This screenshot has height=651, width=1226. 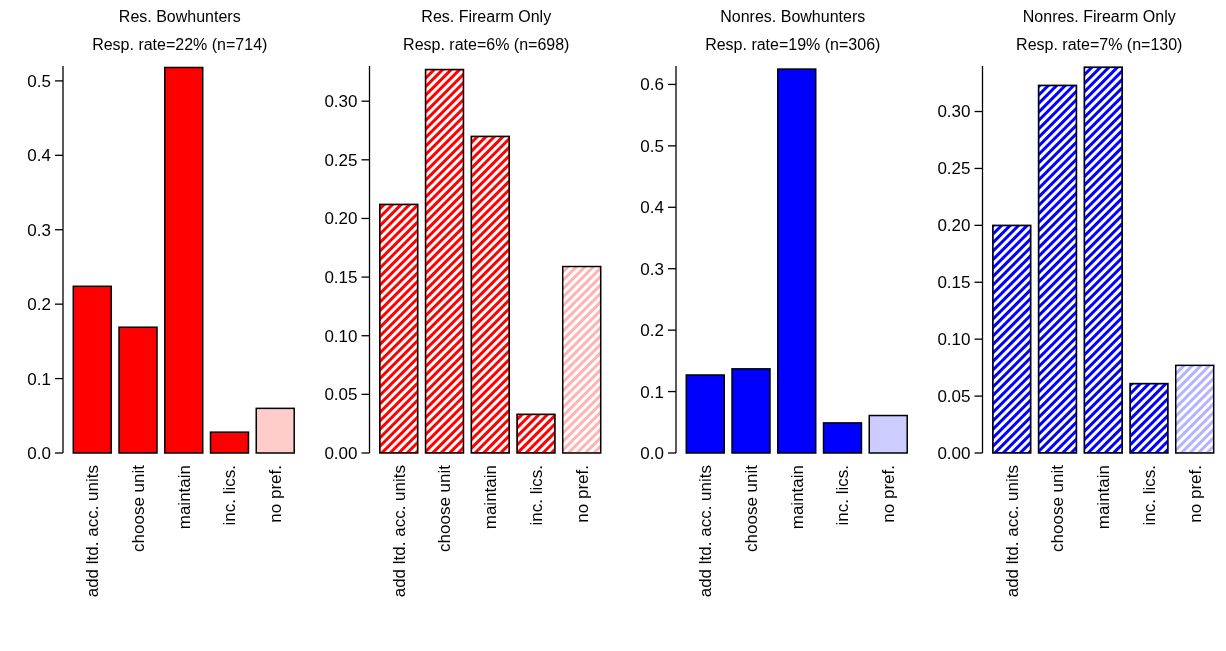 I want to click on chart-subtitle: Resp. rate=19% (n=306), so click(x=793, y=44).